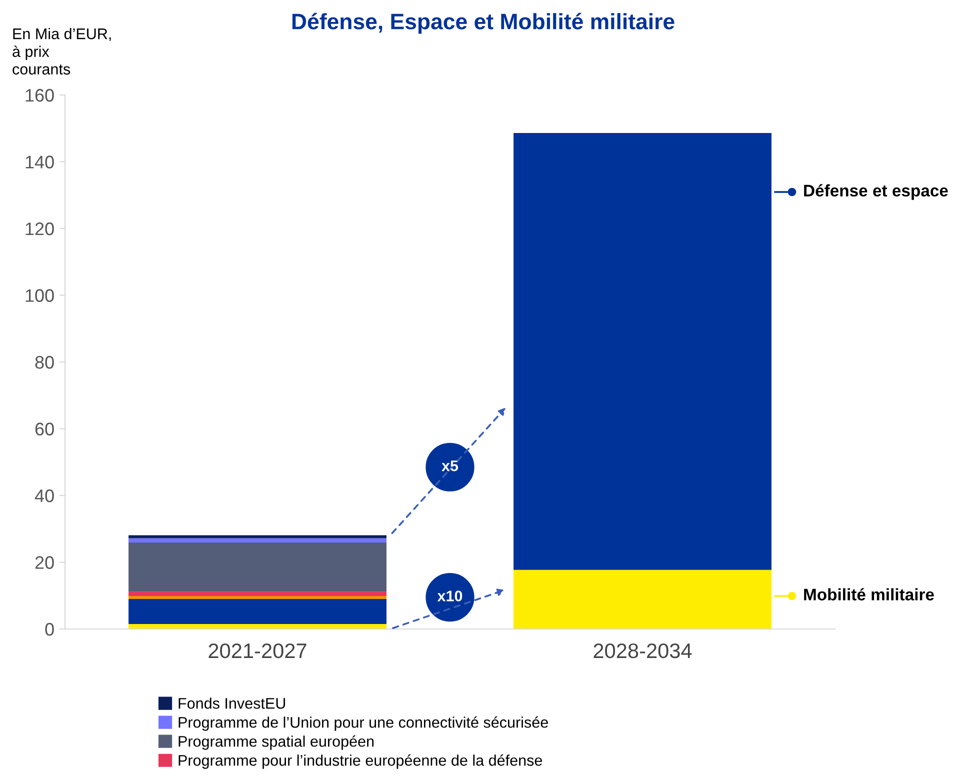 The image size is (966, 778). What do you see at coordinates (450, 466) in the screenshot?
I see `annotation: x5` at bounding box center [450, 466].